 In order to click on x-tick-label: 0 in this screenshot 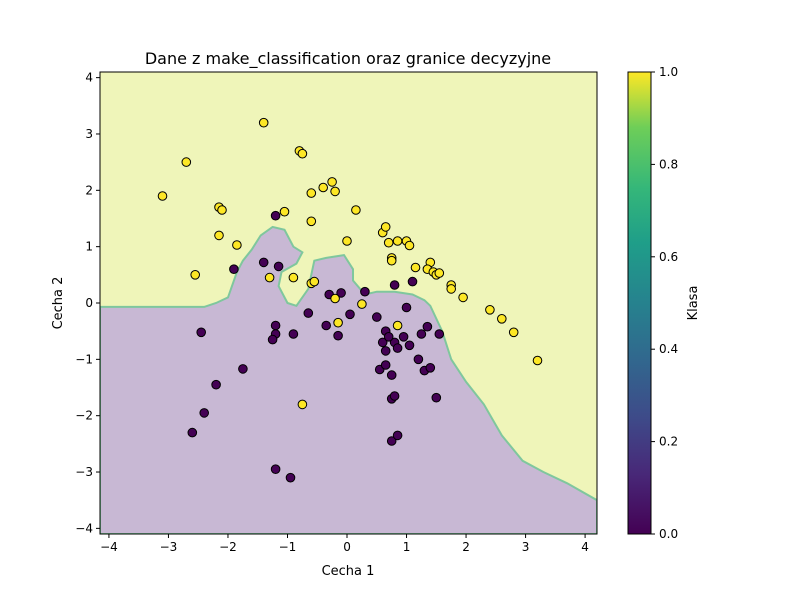, I will do `click(347, 547)`.